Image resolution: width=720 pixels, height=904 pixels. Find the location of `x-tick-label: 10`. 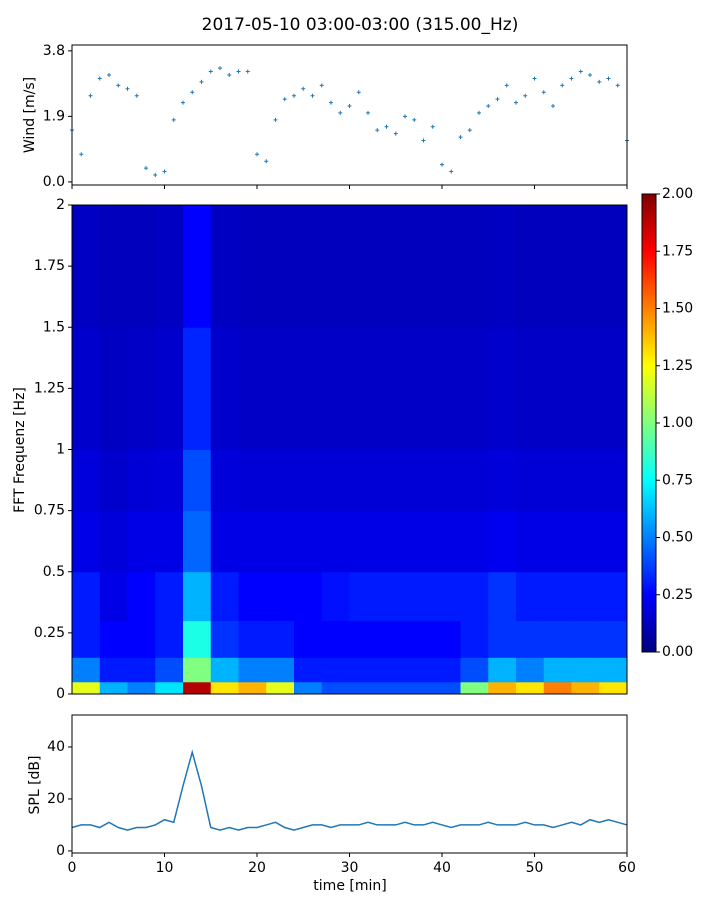

x-tick-label: 10 is located at coordinates (165, 868).